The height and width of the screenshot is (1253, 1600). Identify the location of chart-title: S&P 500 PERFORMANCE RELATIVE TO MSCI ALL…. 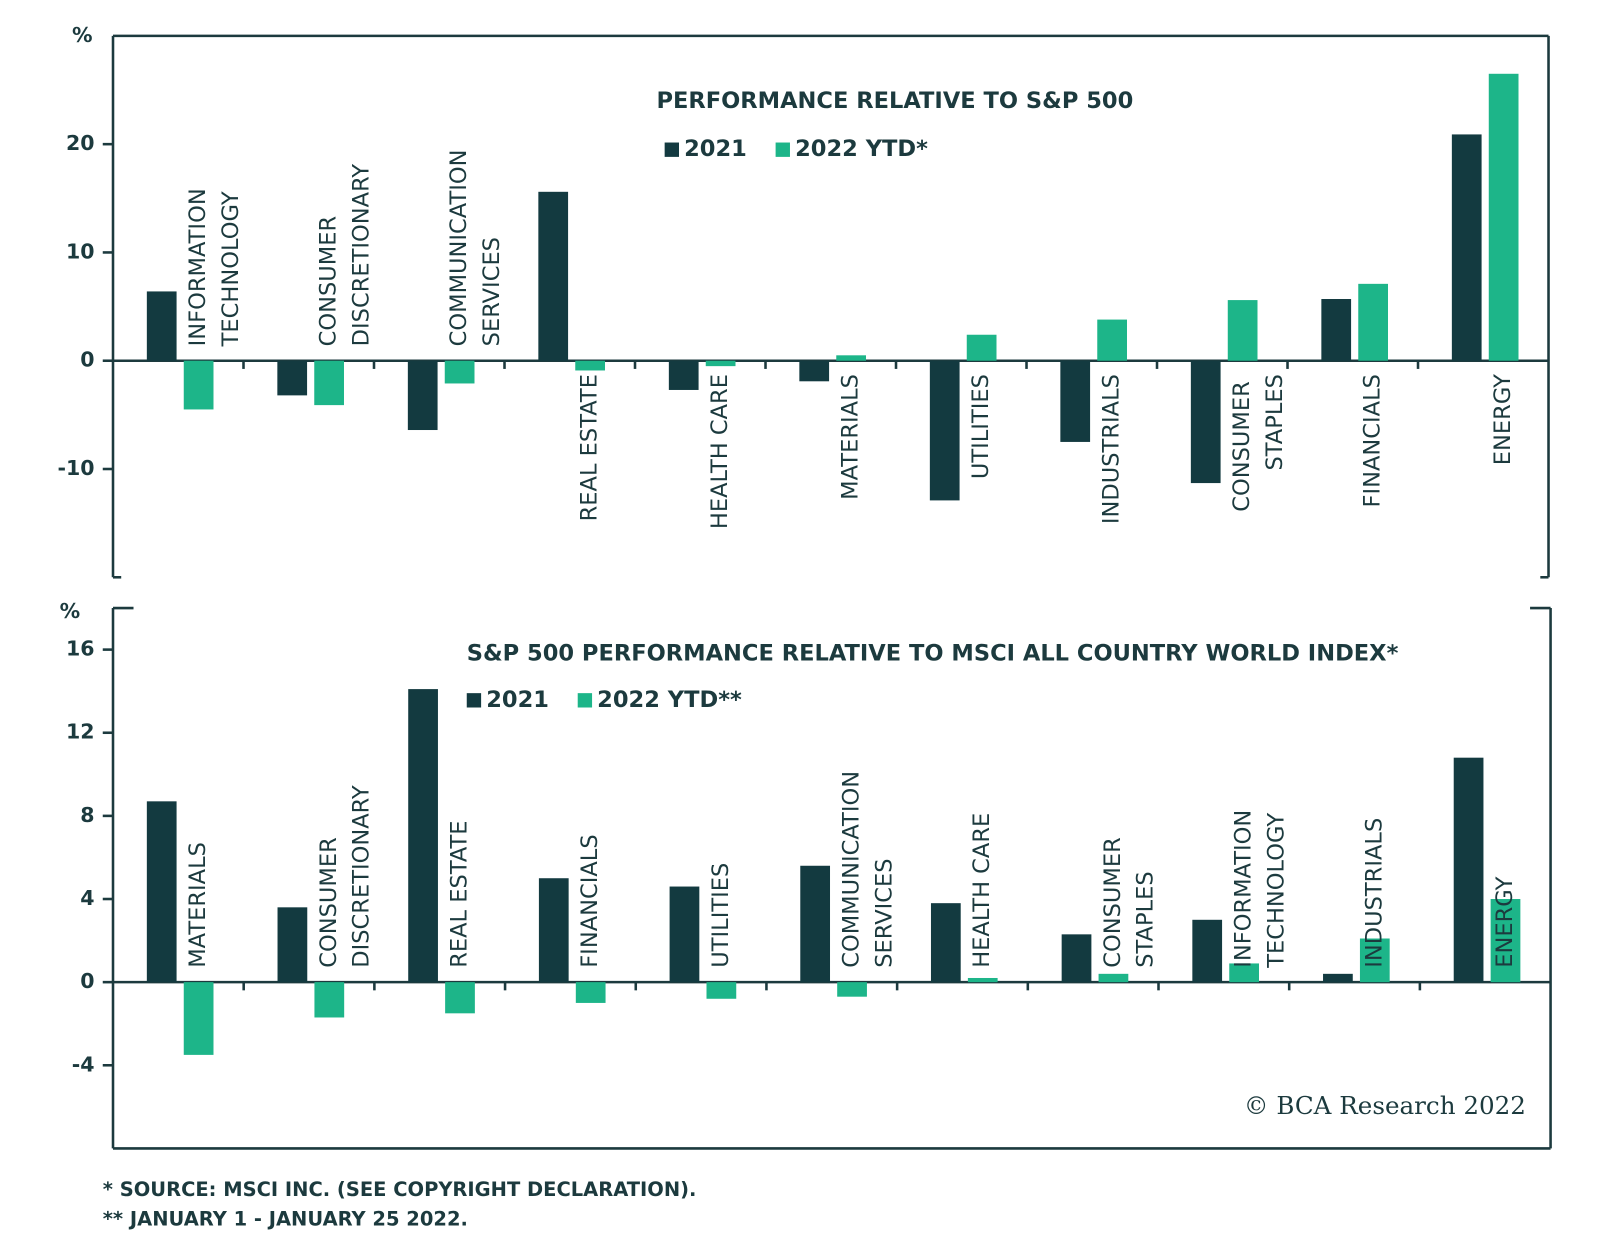
(933, 654).